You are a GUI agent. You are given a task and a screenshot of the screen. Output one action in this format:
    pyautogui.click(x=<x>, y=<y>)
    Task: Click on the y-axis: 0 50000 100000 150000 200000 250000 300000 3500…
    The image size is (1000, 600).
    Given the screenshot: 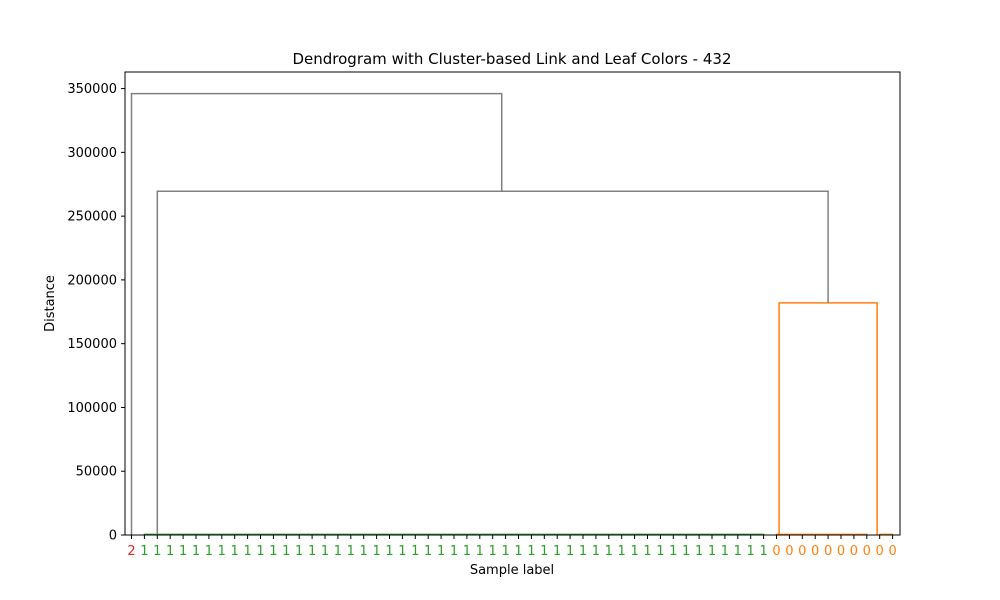 What is the action you would take?
    pyautogui.click(x=96, y=313)
    